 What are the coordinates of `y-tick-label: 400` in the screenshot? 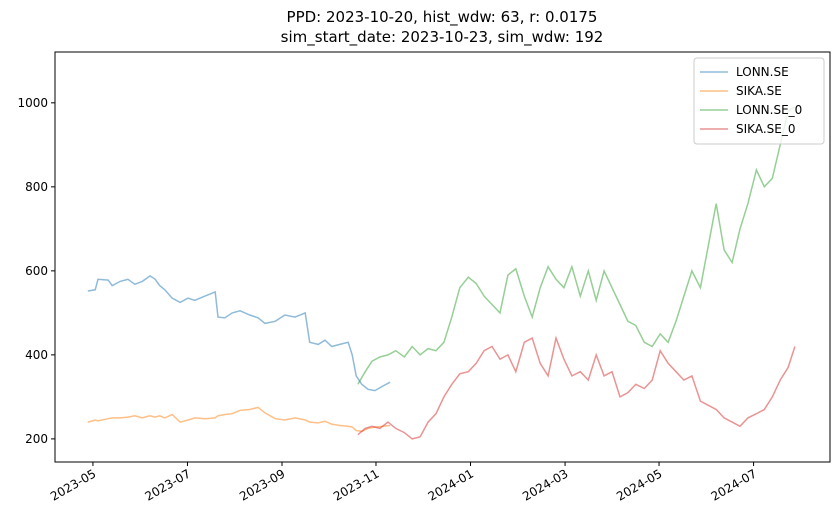 It's located at (36, 355).